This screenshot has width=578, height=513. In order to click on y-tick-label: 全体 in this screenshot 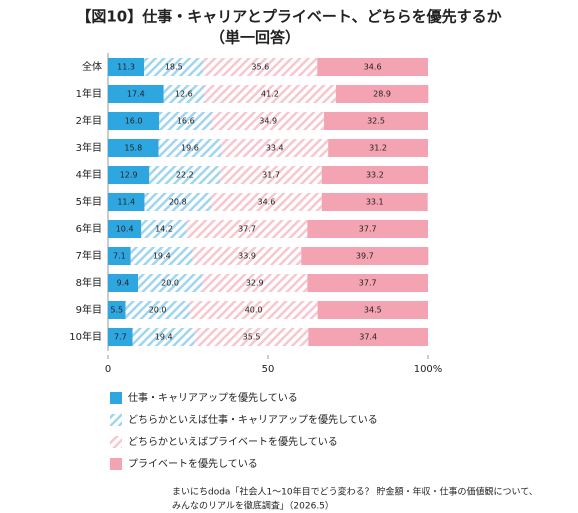, I will do `click(92, 66)`.